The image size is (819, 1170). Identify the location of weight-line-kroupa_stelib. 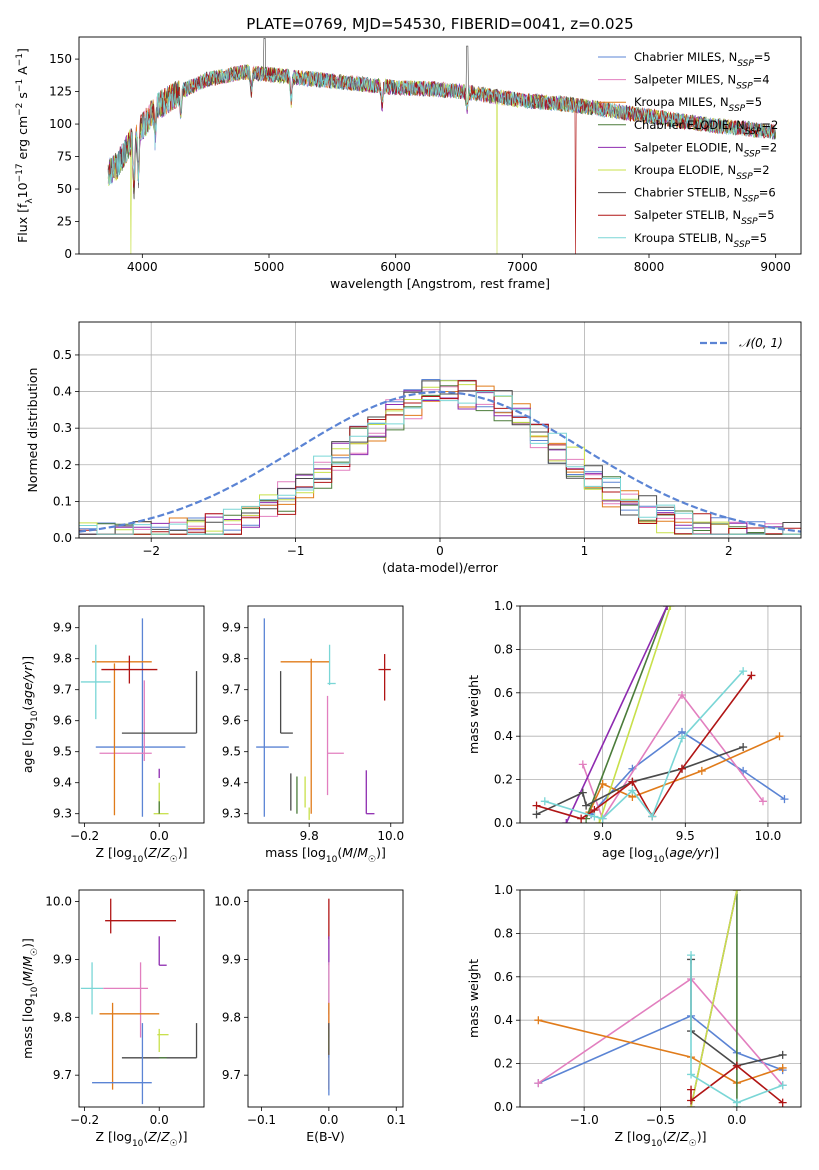
(736, 1029).